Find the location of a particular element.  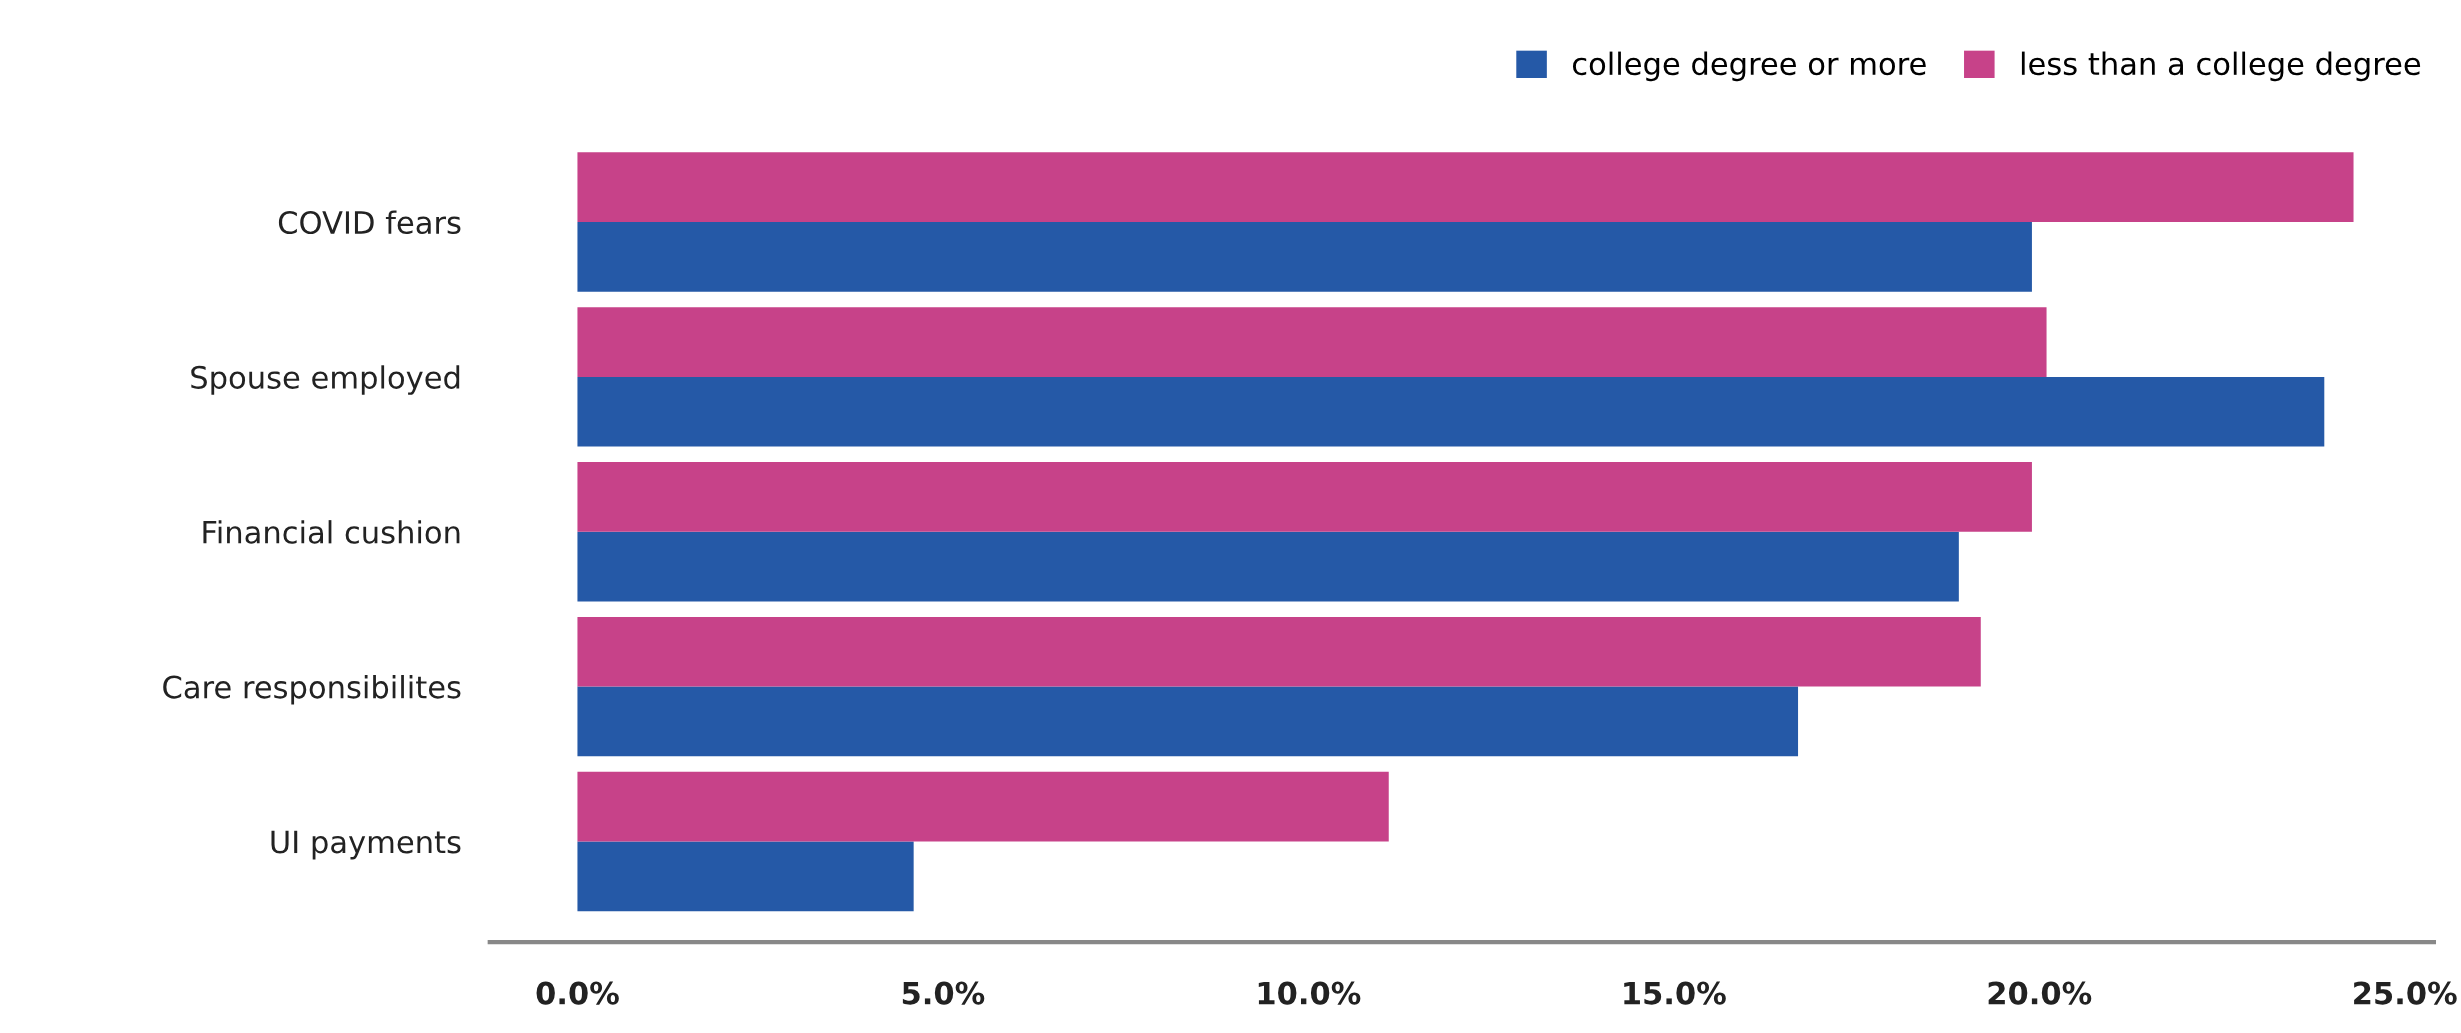

y-tick-label: Spouse employed is located at coordinates (325, 380).